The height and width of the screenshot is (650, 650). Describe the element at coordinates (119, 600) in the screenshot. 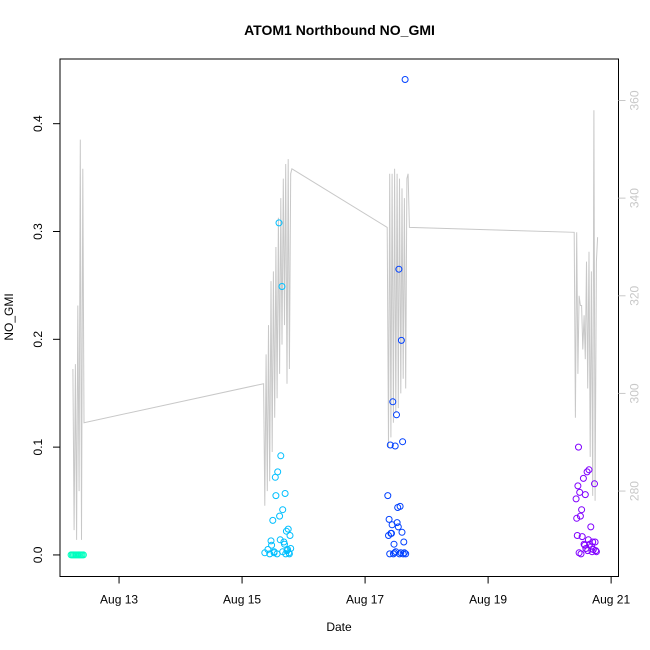

I see `x-tick-label: Aug 13` at that location.